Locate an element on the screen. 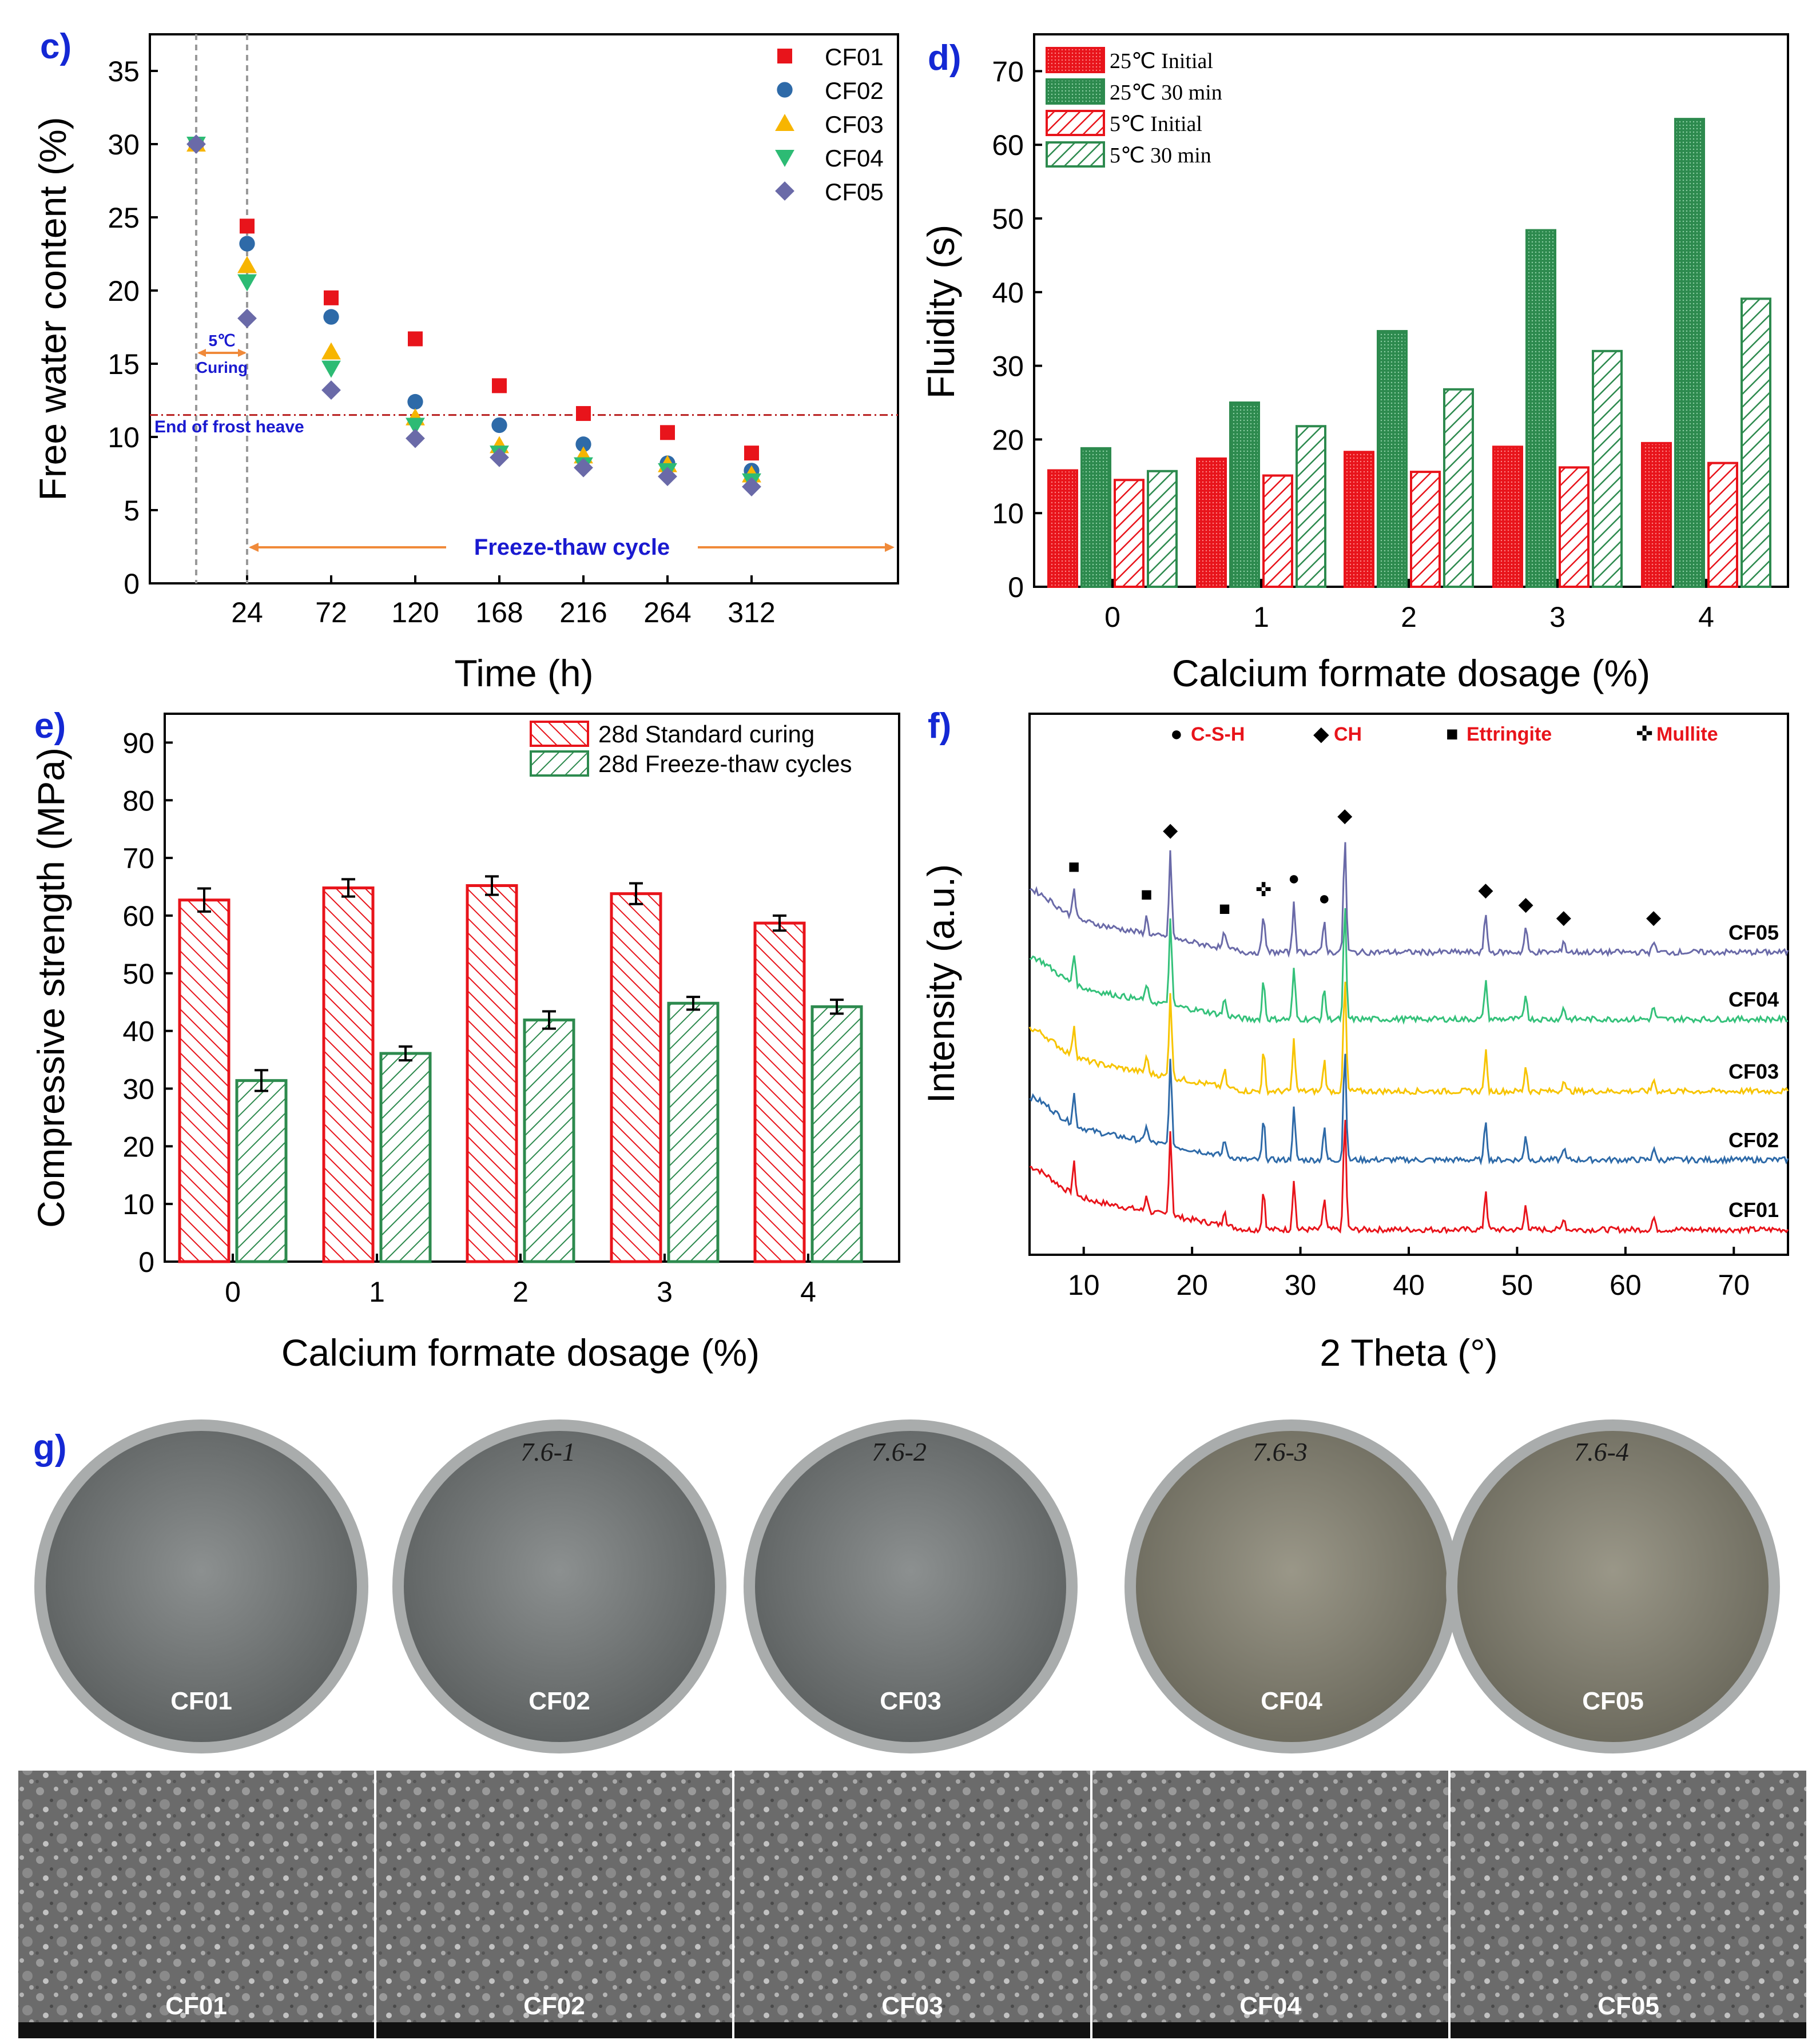 Image resolution: width=1812 pixels, height=2044 pixels. specimen-mark: 7.6-3 is located at coordinates (1280, 1451).